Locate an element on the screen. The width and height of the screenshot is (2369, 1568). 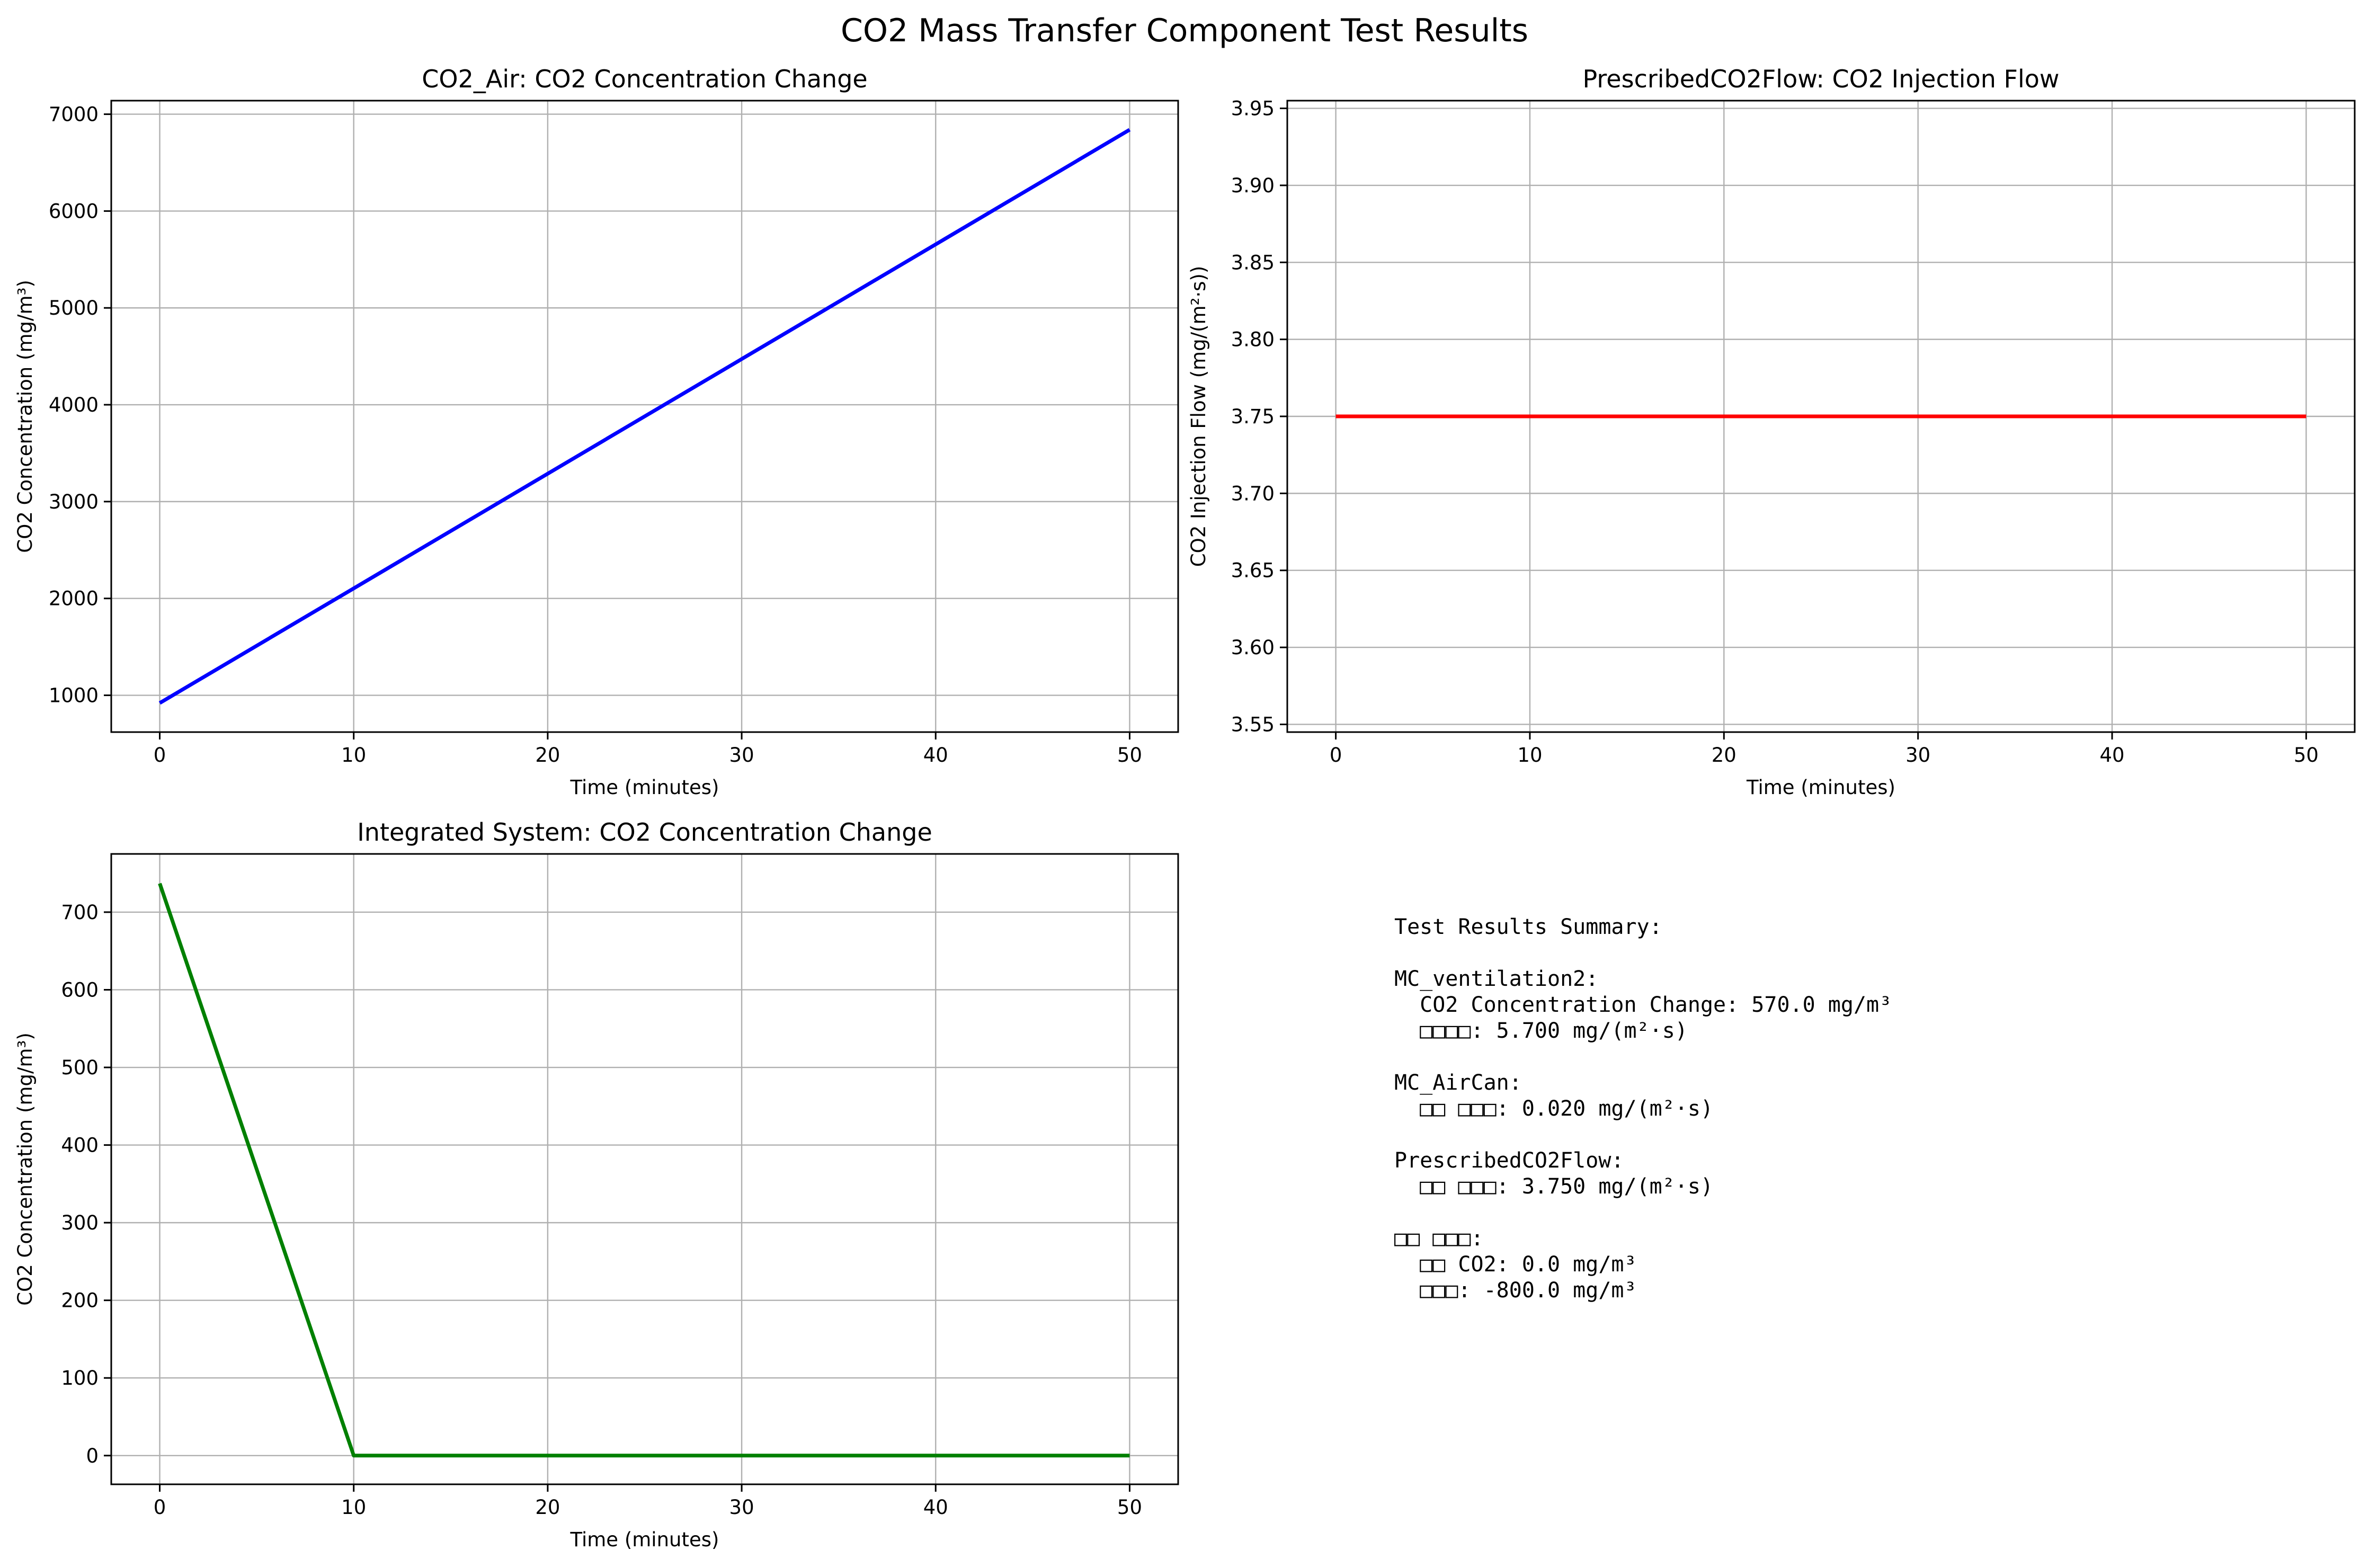
figure-title: CO2 Mass Transfer Component Test Results is located at coordinates (1184, 30).